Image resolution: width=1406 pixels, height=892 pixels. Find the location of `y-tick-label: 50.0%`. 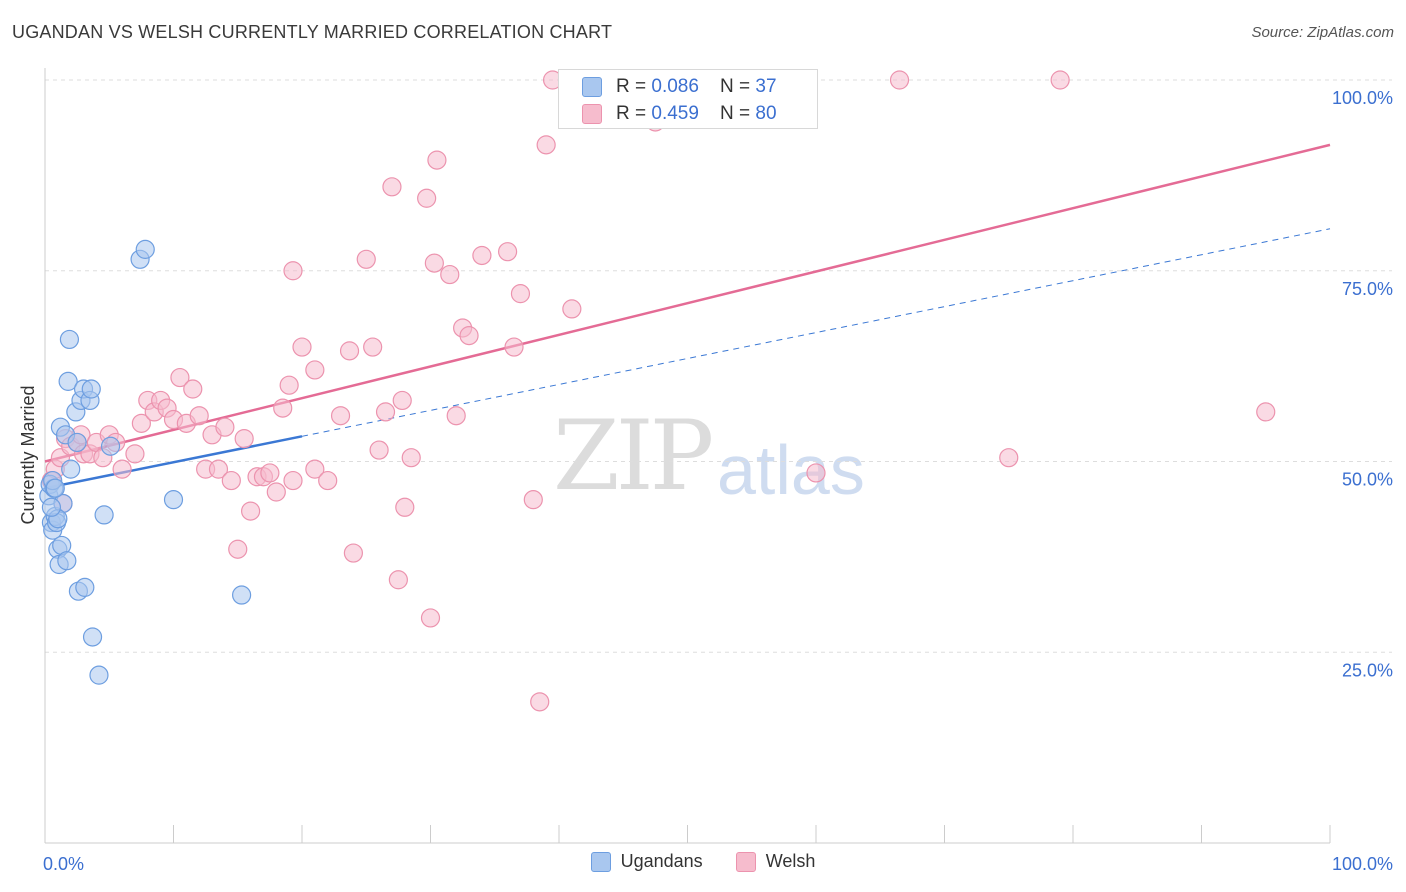

y-tick-label: 50.0% is located at coordinates (1367, 480).